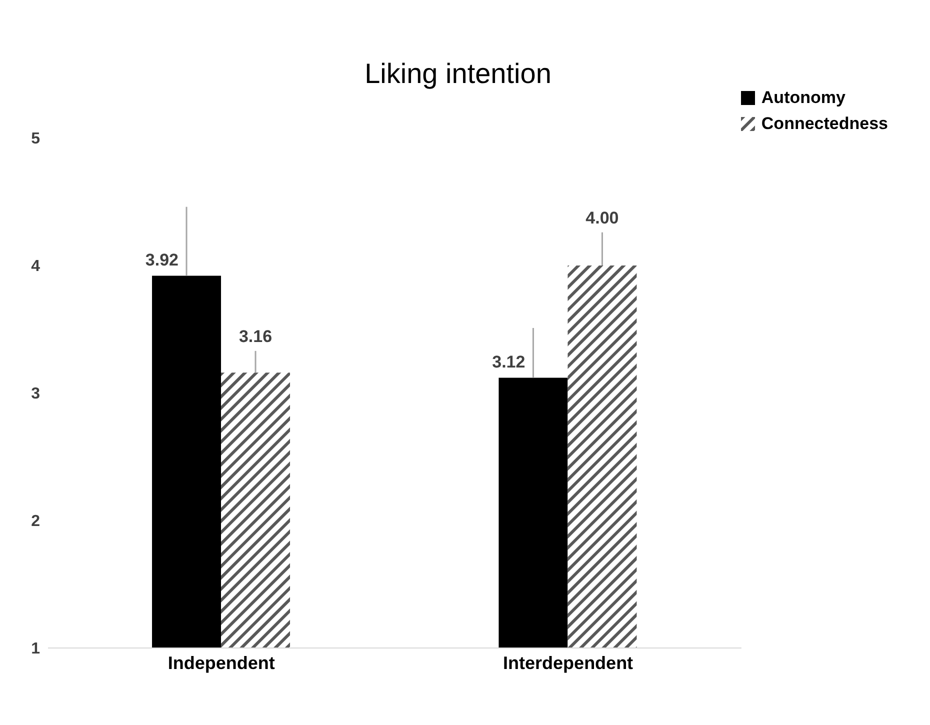 The height and width of the screenshot is (725, 930). What do you see at coordinates (255, 336) in the screenshot?
I see `data-label: 3.16` at bounding box center [255, 336].